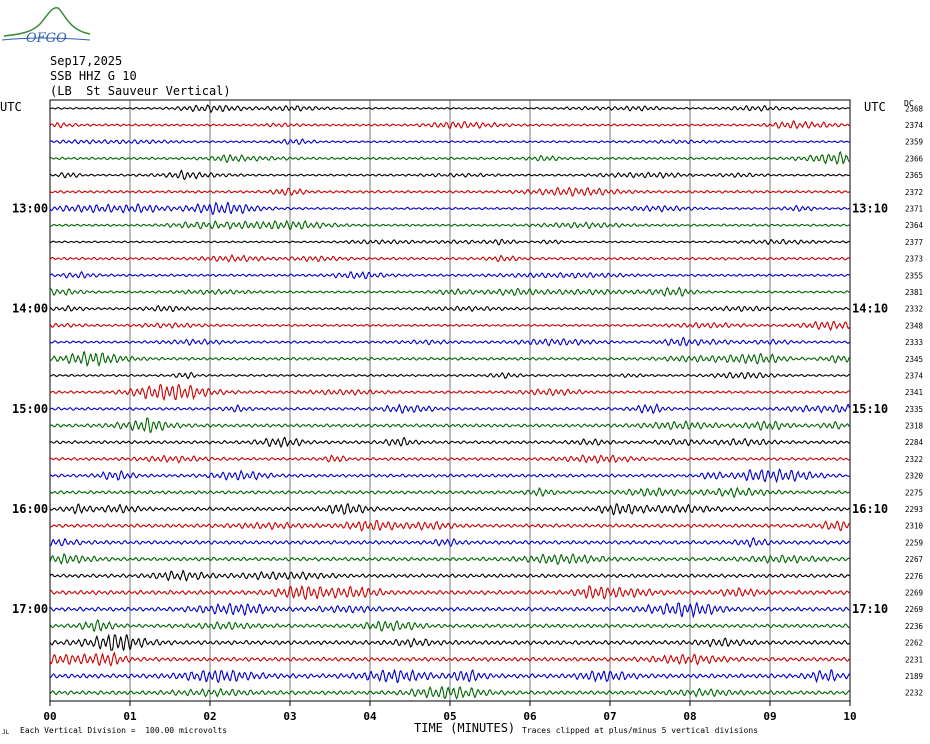 The width and height of the screenshot is (930, 744). I want to click on dc-value: 2372, so click(914, 192).